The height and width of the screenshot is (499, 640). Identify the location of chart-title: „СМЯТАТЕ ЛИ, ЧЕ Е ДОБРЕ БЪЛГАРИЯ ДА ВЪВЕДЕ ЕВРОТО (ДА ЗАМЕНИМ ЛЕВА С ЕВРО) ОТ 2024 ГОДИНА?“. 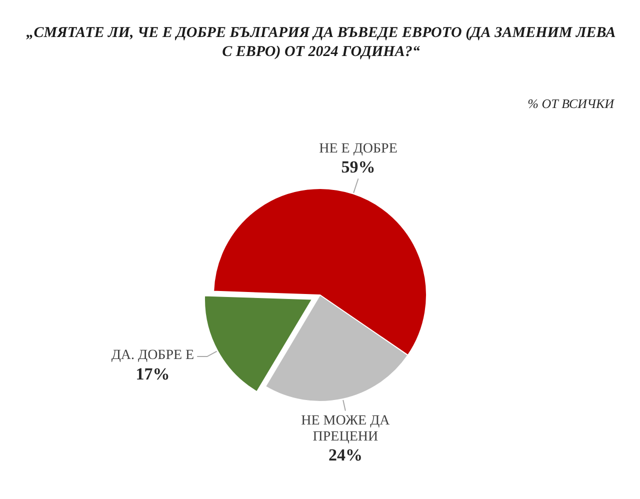
(321, 43).